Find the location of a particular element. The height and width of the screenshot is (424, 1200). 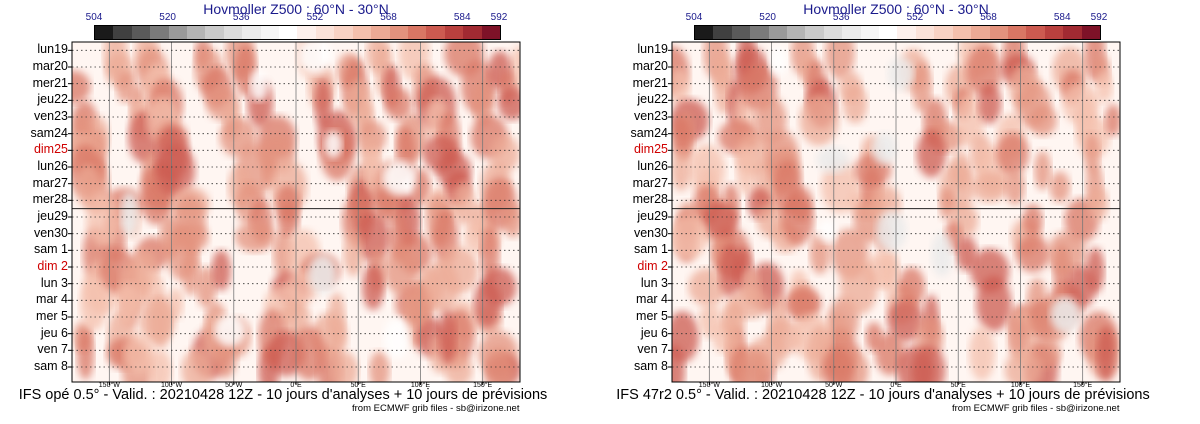

x-axis-label: 50°E is located at coordinates (958, 385).